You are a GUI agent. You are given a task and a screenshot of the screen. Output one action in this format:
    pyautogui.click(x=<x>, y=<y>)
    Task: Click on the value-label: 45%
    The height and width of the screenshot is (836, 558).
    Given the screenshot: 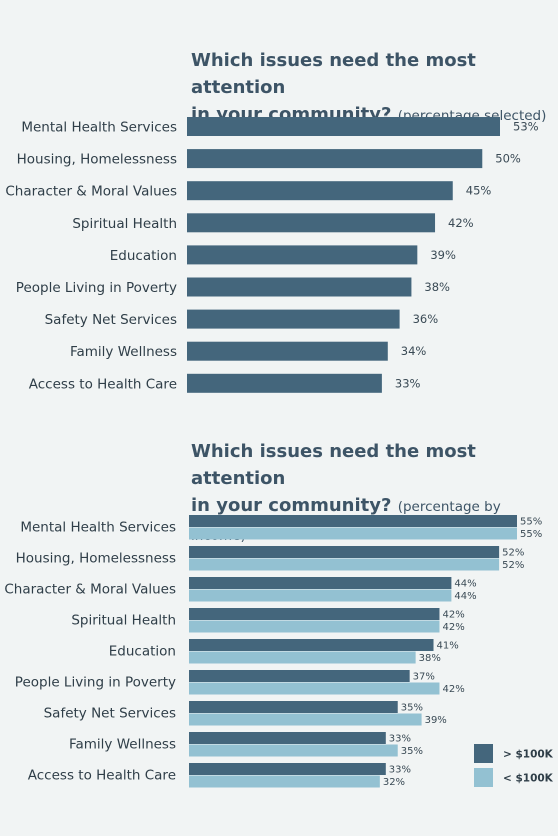 What is the action you would take?
    pyautogui.click(x=479, y=191)
    